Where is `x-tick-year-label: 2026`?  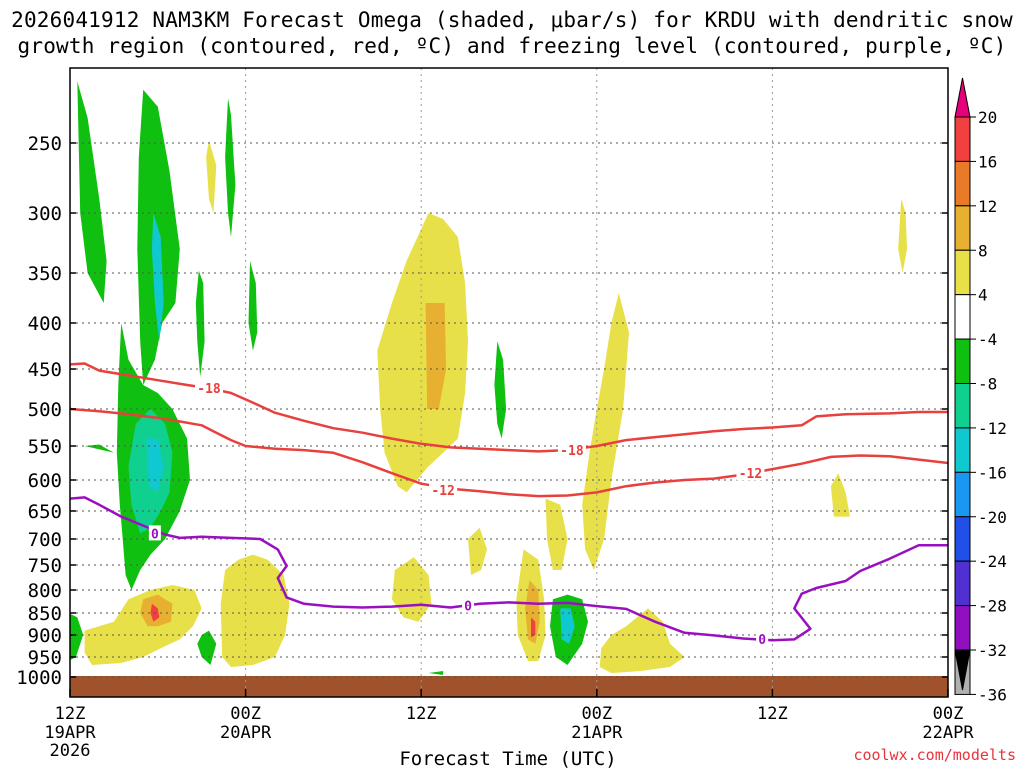
x-tick-year-label: 2026 is located at coordinates (70, 751).